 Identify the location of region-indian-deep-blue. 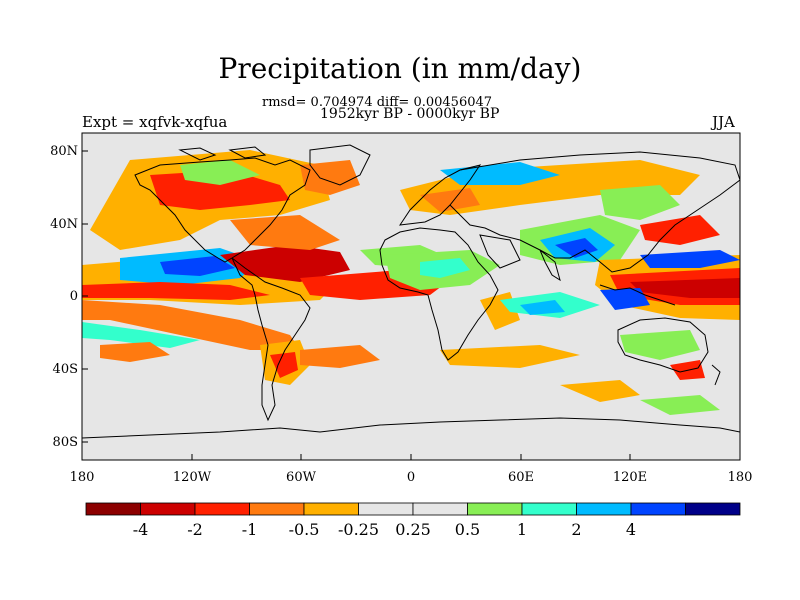
(576, 248).